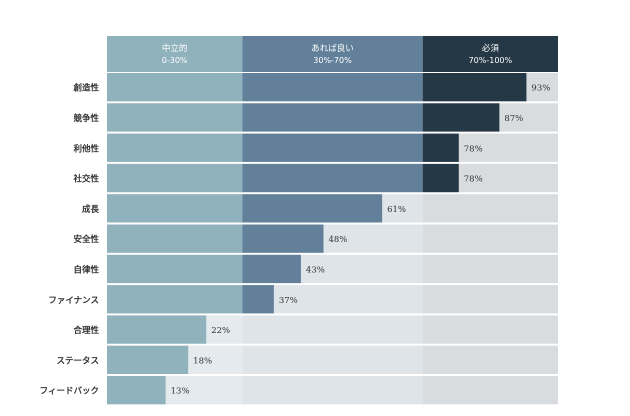  What do you see at coordinates (86, 118) in the screenshot?
I see `category-label: 競争性` at bounding box center [86, 118].